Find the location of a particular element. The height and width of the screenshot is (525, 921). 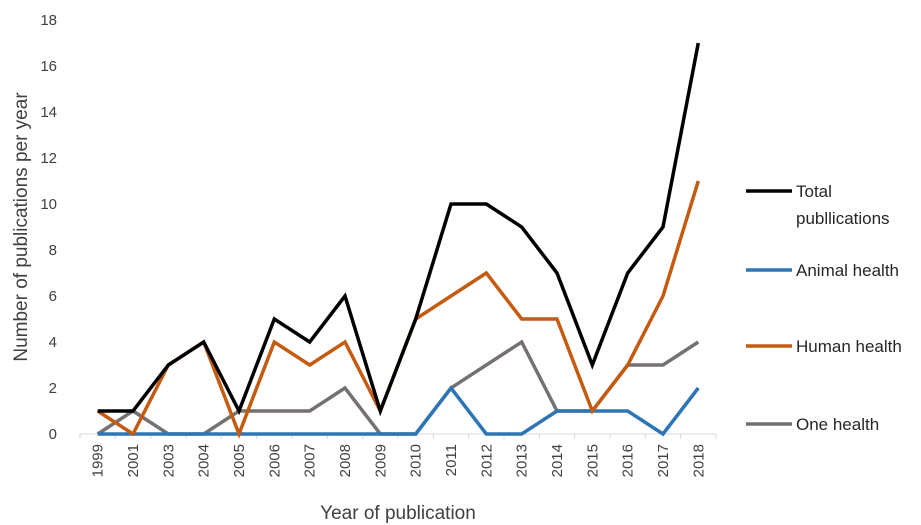

x-tick-label: 2011 is located at coordinates (451, 460).